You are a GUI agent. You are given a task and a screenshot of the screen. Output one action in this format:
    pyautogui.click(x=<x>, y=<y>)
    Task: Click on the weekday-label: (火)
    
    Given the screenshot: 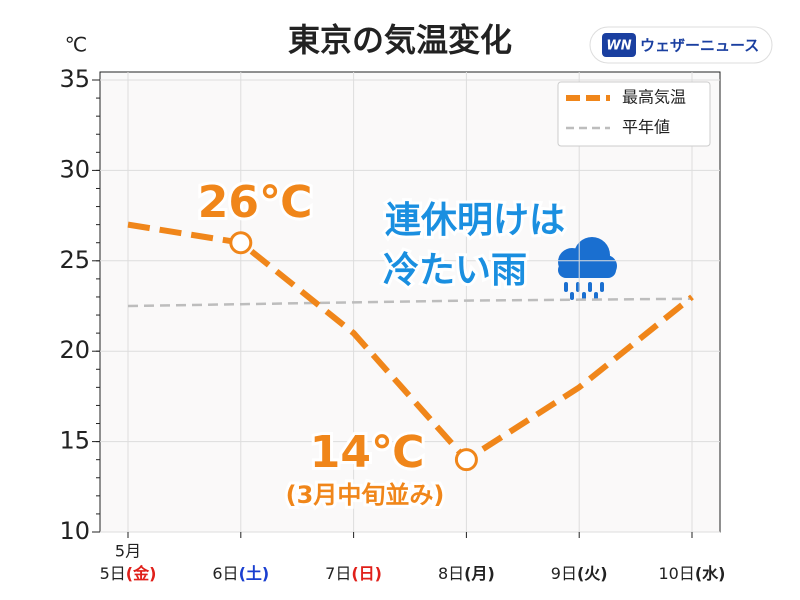 What is the action you would take?
    pyautogui.click(x=592, y=573)
    